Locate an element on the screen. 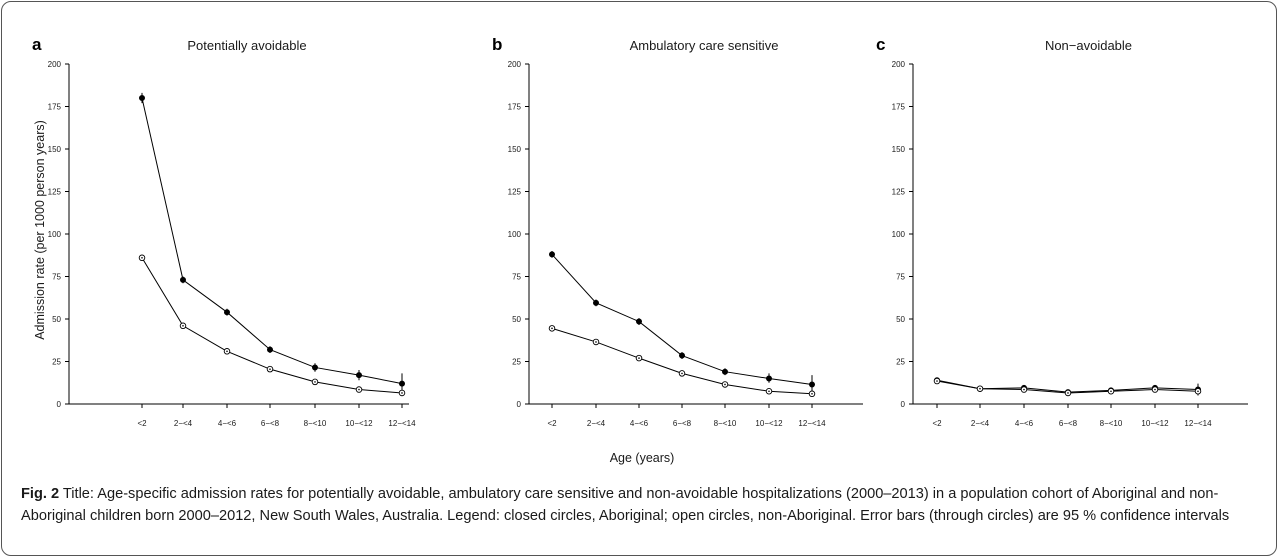 This screenshot has height=559, width=1281. panel-letter: a is located at coordinates (37, 44).